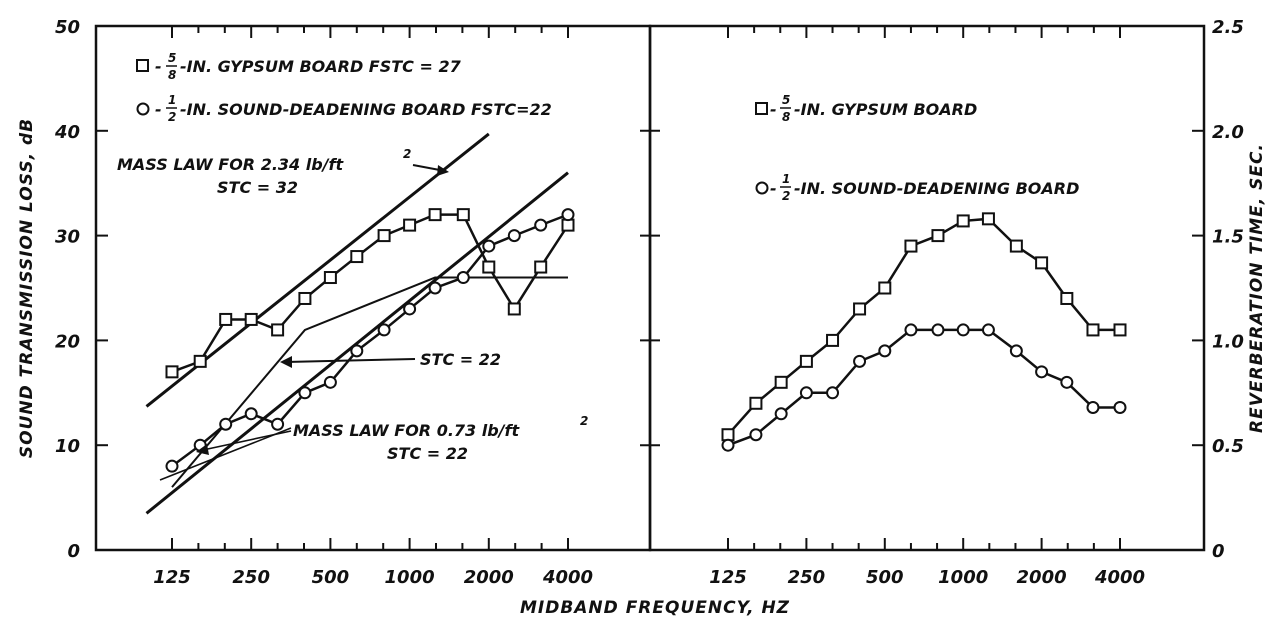 Image resolution: width=1280 pixels, height=622 pixels. I want to click on y-tick-label: 2.0, so click(1228, 132).